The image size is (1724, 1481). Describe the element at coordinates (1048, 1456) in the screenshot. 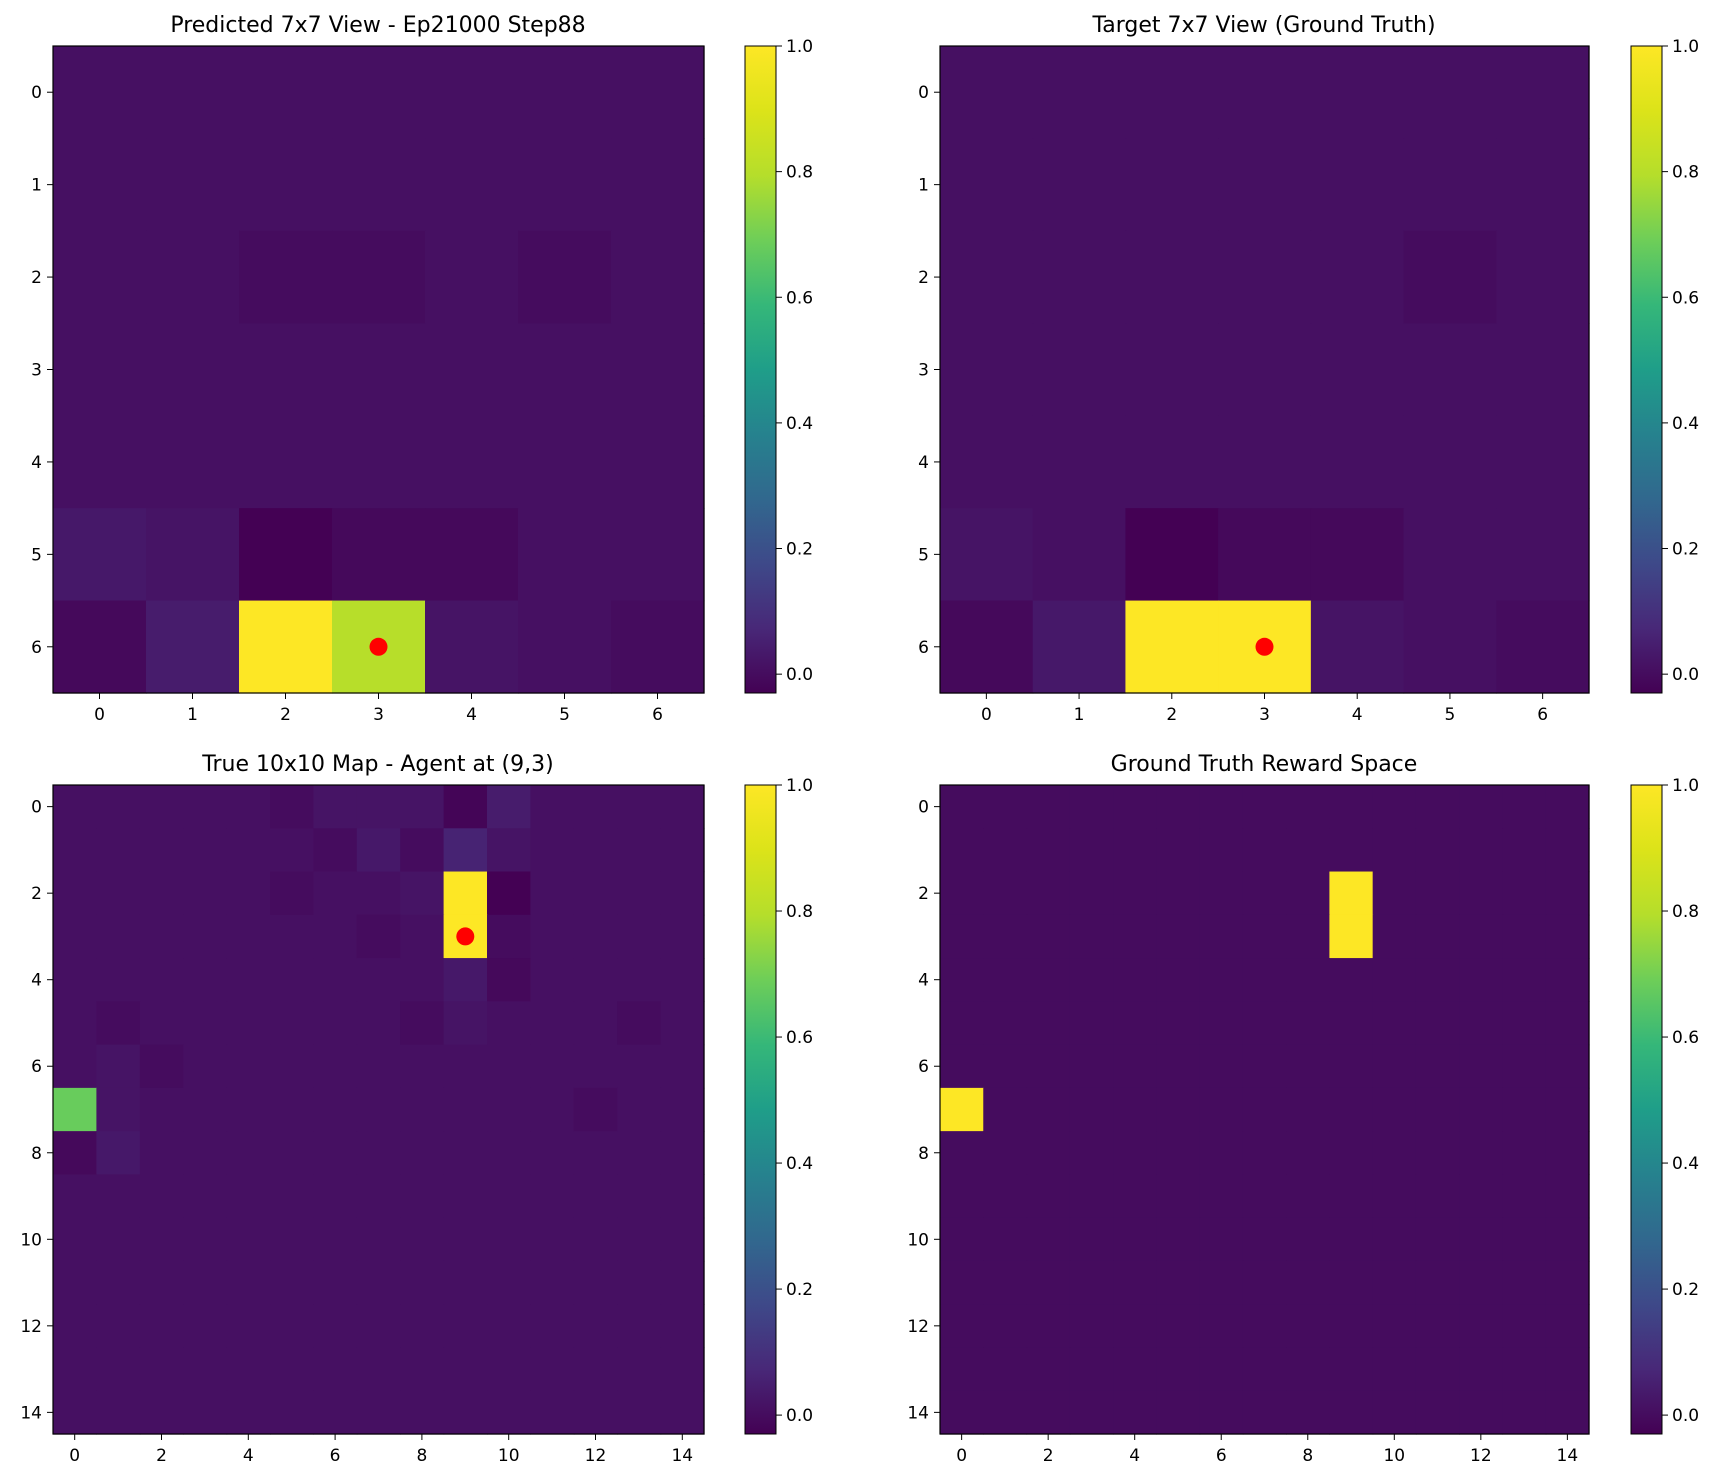

I see `x-tick-label: 2` at that location.